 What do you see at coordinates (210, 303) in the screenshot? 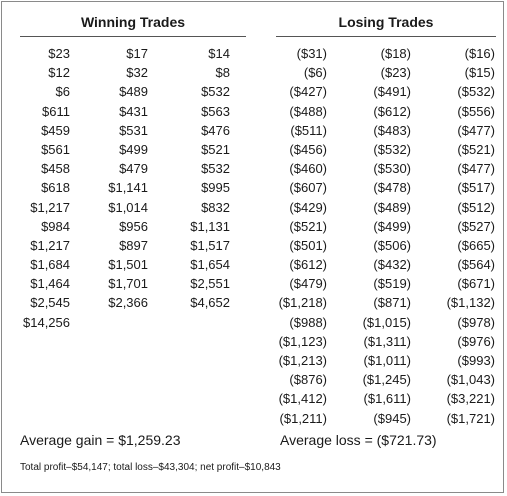
I see `table-cell: $4,652` at bounding box center [210, 303].